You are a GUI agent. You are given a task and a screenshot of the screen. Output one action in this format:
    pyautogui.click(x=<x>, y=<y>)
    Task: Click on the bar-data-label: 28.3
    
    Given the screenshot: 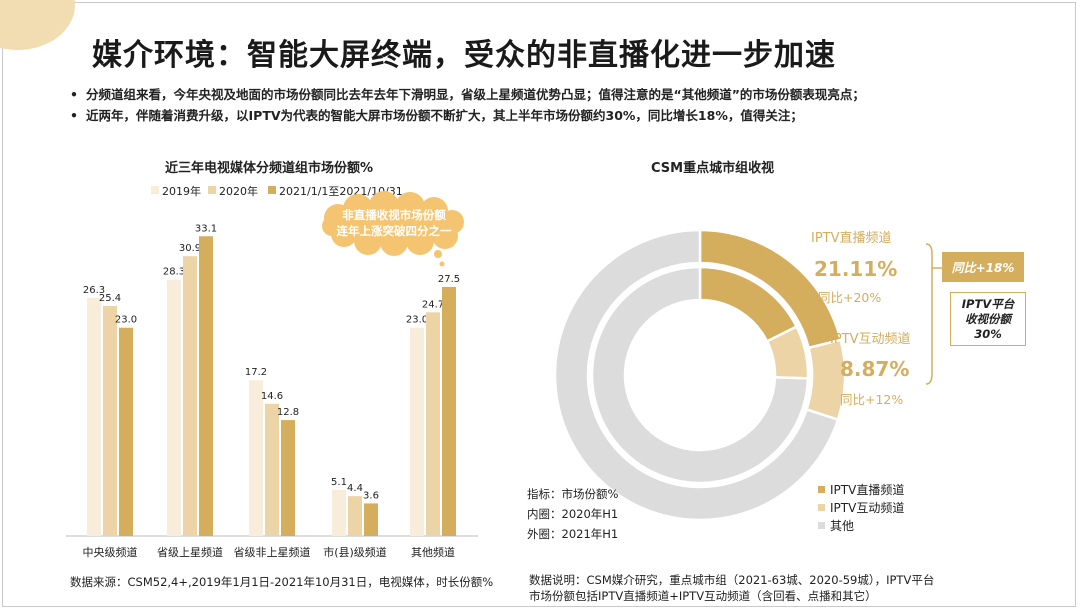 What is the action you would take?
    pyautogui.click(x=174, y=272)
    